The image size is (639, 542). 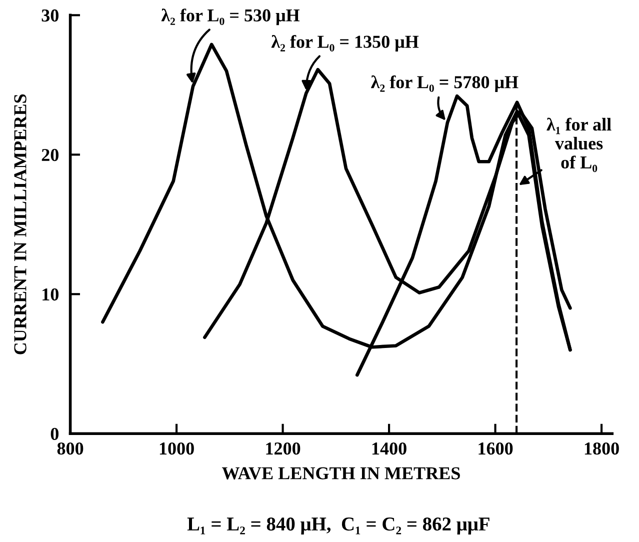 What do you see at coordinates (177, 448) in the screenshot?
I see `x-tick-label: 1000` at bounding box center [177, 448].